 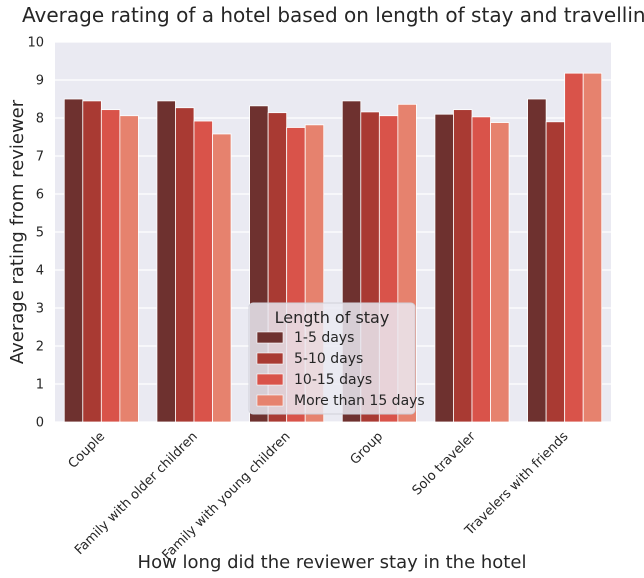 I want to click on x-tick-label: Travelers with friends, so click(x=517, y=484).